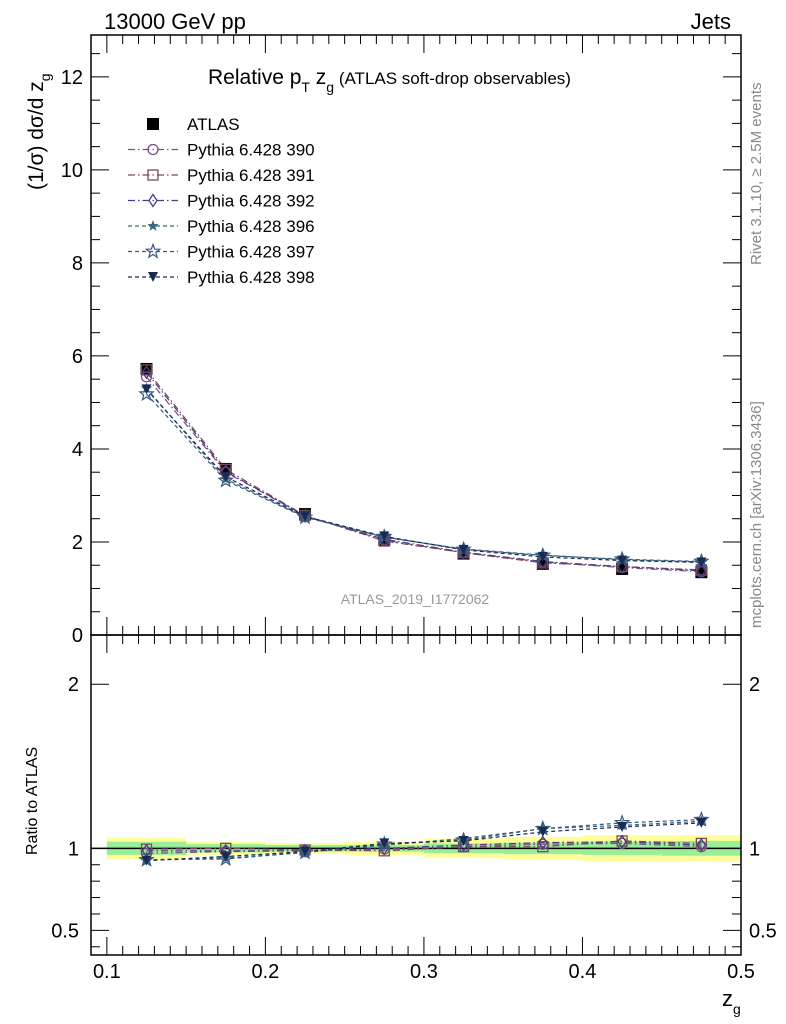 The image size is (786, 1024). What do you see at coordinates (305, 87) in the screenshot?
I see `title-sub1: T` at bounding box center [305, 87].